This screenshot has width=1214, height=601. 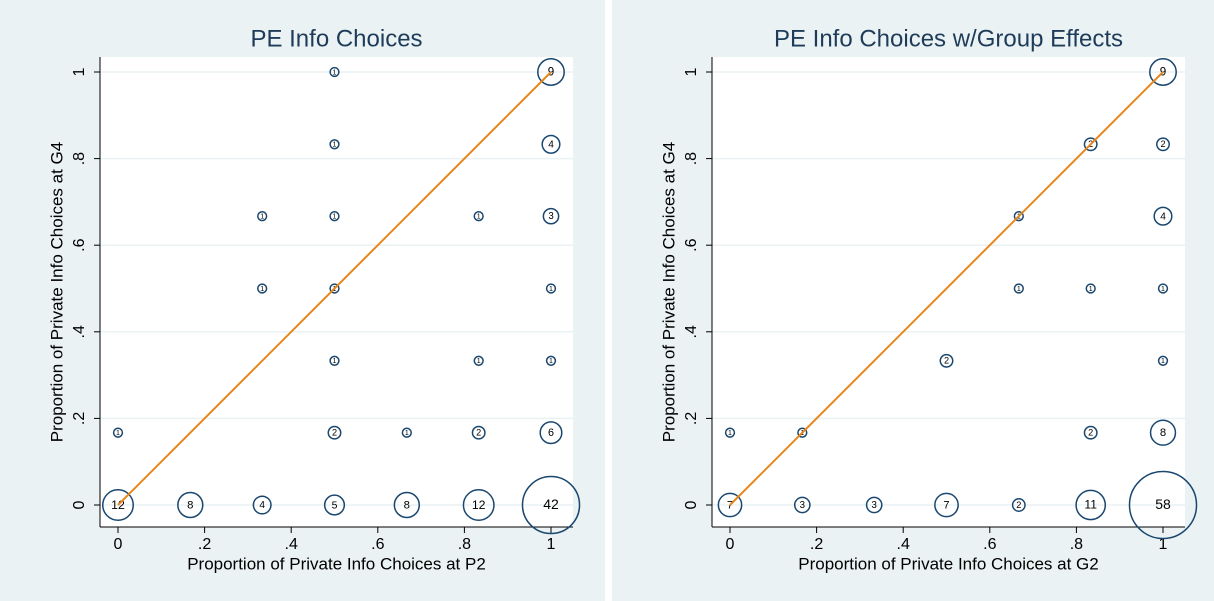 What do you see at coordinates (79, 331) in the screenshot?
I see `y-tick-label: .4` at bounding box center [79, 331].